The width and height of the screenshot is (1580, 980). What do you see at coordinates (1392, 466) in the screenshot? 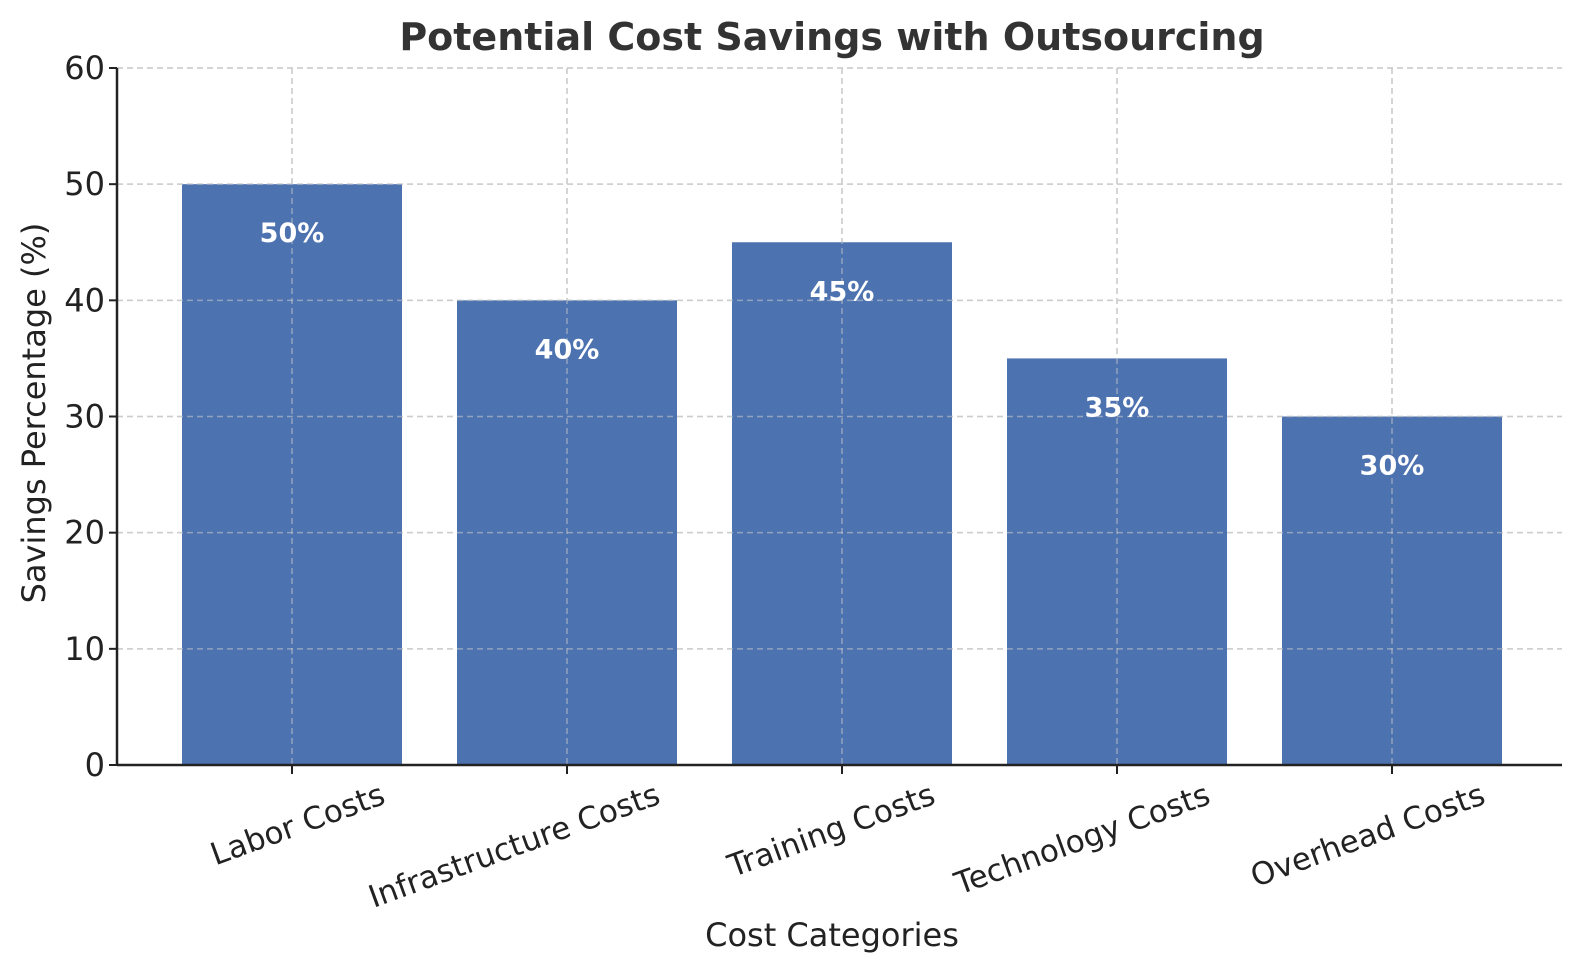
I see `bar-data-label: 30%` at bounding box center [1392, 466].